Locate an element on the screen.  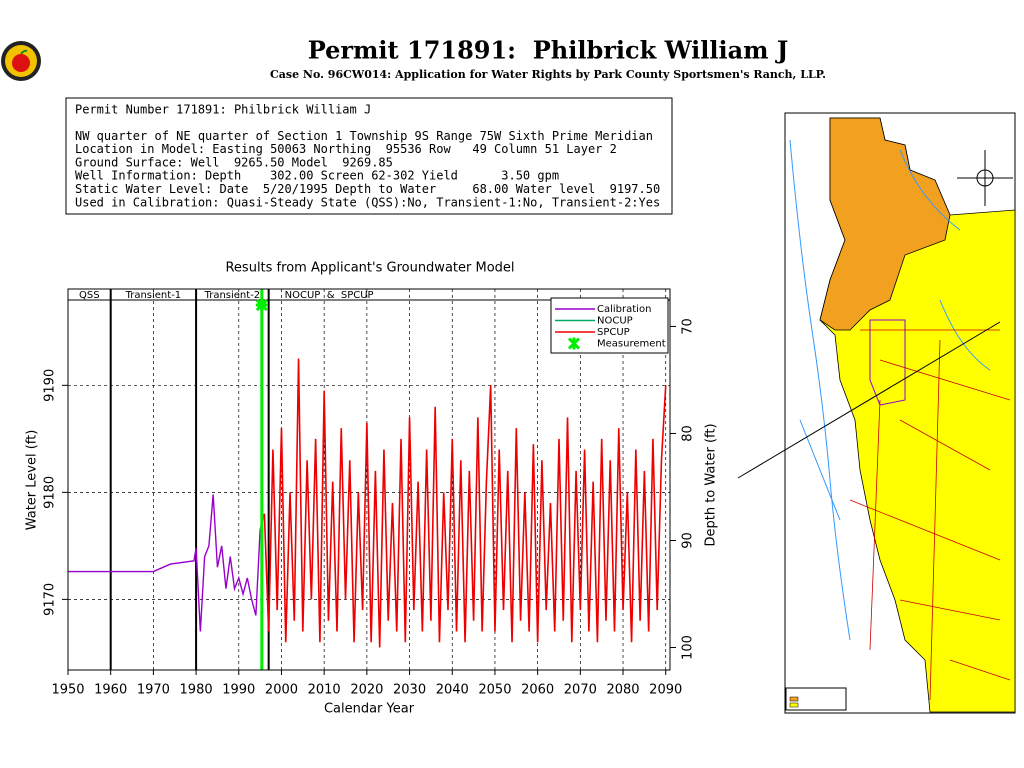
measurement-marker is located at coordinates (261, 305).